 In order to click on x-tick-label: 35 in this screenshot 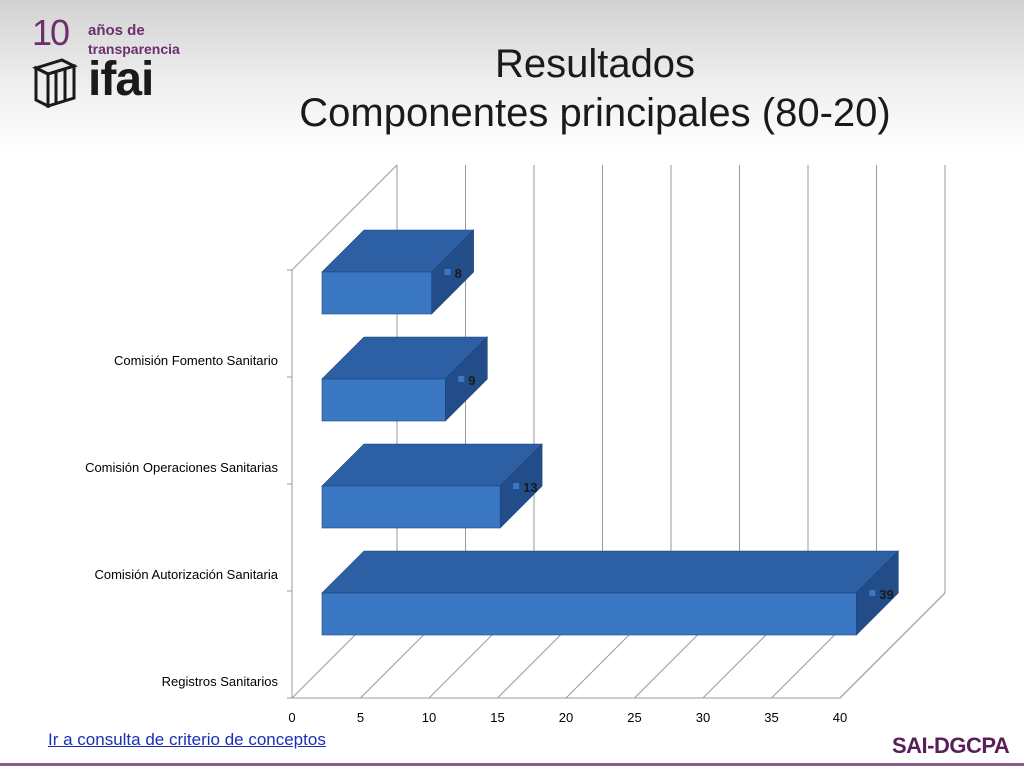, I will do `click(771, 717)`.